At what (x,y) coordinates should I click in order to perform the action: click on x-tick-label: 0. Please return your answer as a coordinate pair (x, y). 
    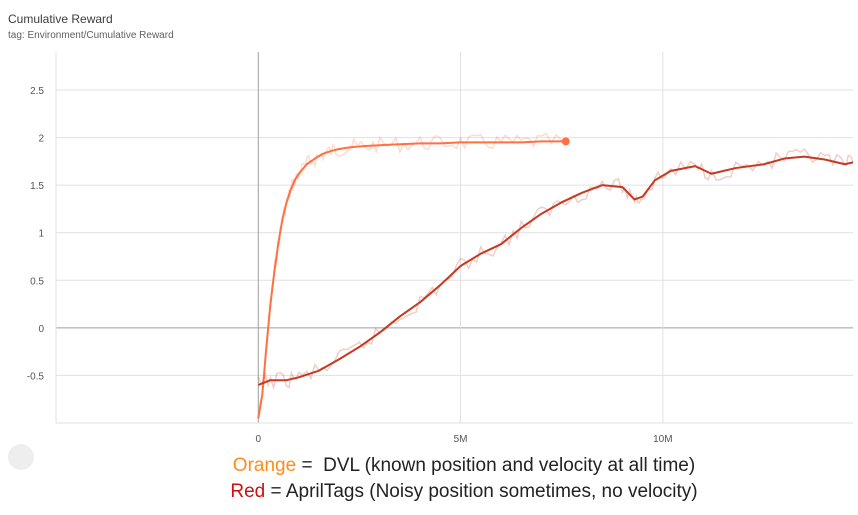
    Looking at the image, I should click on (259, 439).